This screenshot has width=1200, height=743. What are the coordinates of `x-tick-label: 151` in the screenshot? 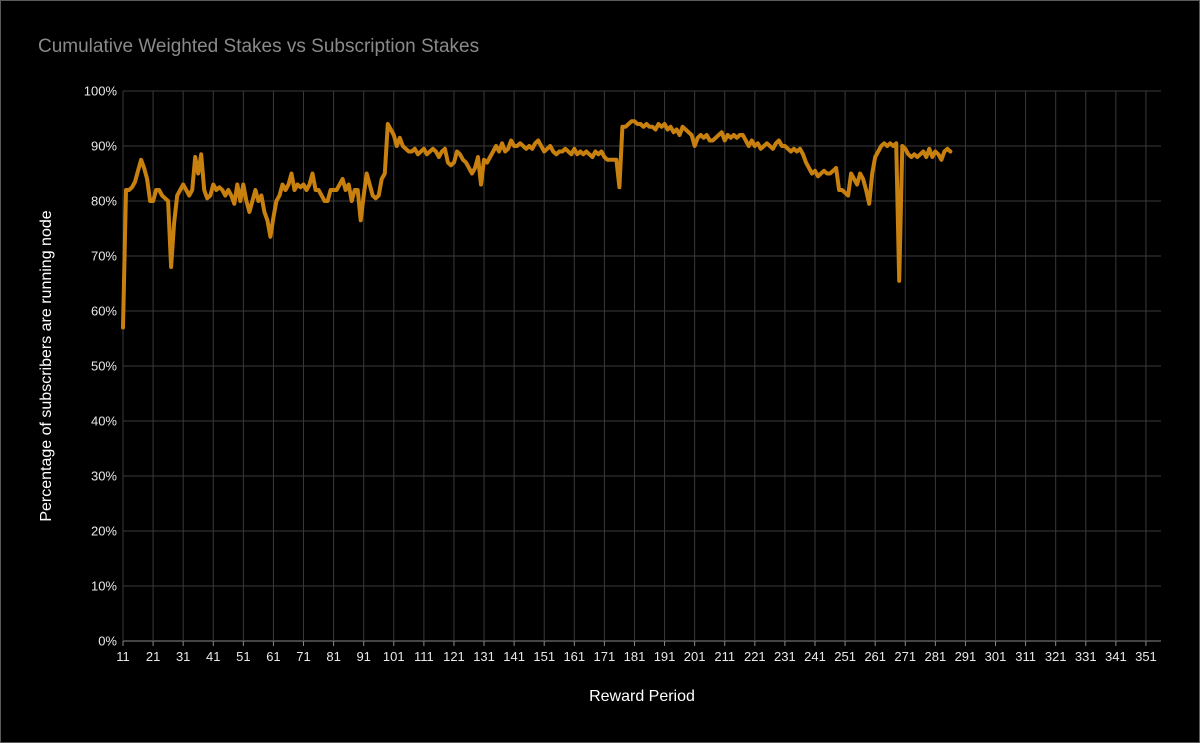 It's located at (544, 656).